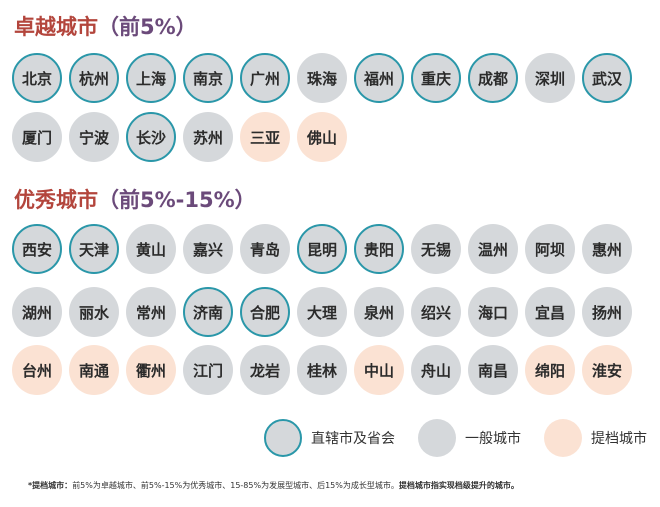 The image size is (660, 507). What do you see at coordinates (56, 200) in the screenshot?
I see `section-title-main: 优秀城市` at bounding box center [56, 200].